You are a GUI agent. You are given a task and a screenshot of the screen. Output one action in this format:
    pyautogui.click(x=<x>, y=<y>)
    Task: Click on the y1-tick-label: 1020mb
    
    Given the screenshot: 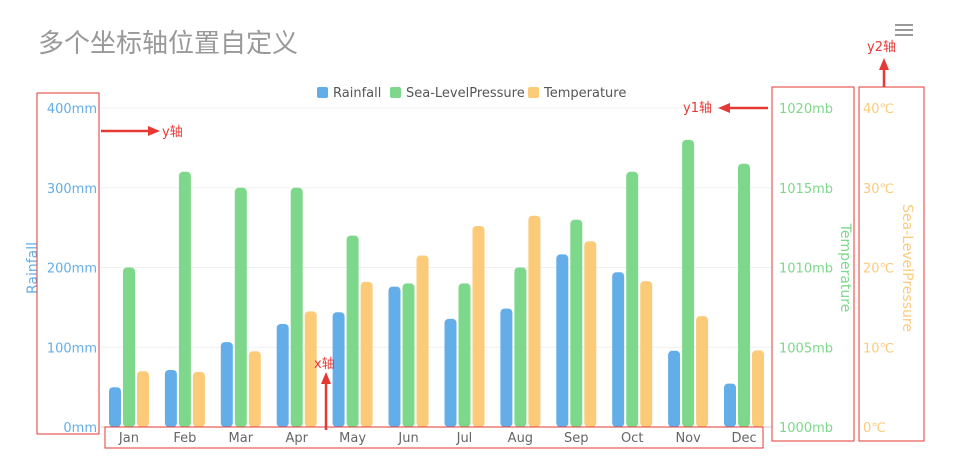 What is the action you would take?
    pyautogui.click(x=806, y=109)
    